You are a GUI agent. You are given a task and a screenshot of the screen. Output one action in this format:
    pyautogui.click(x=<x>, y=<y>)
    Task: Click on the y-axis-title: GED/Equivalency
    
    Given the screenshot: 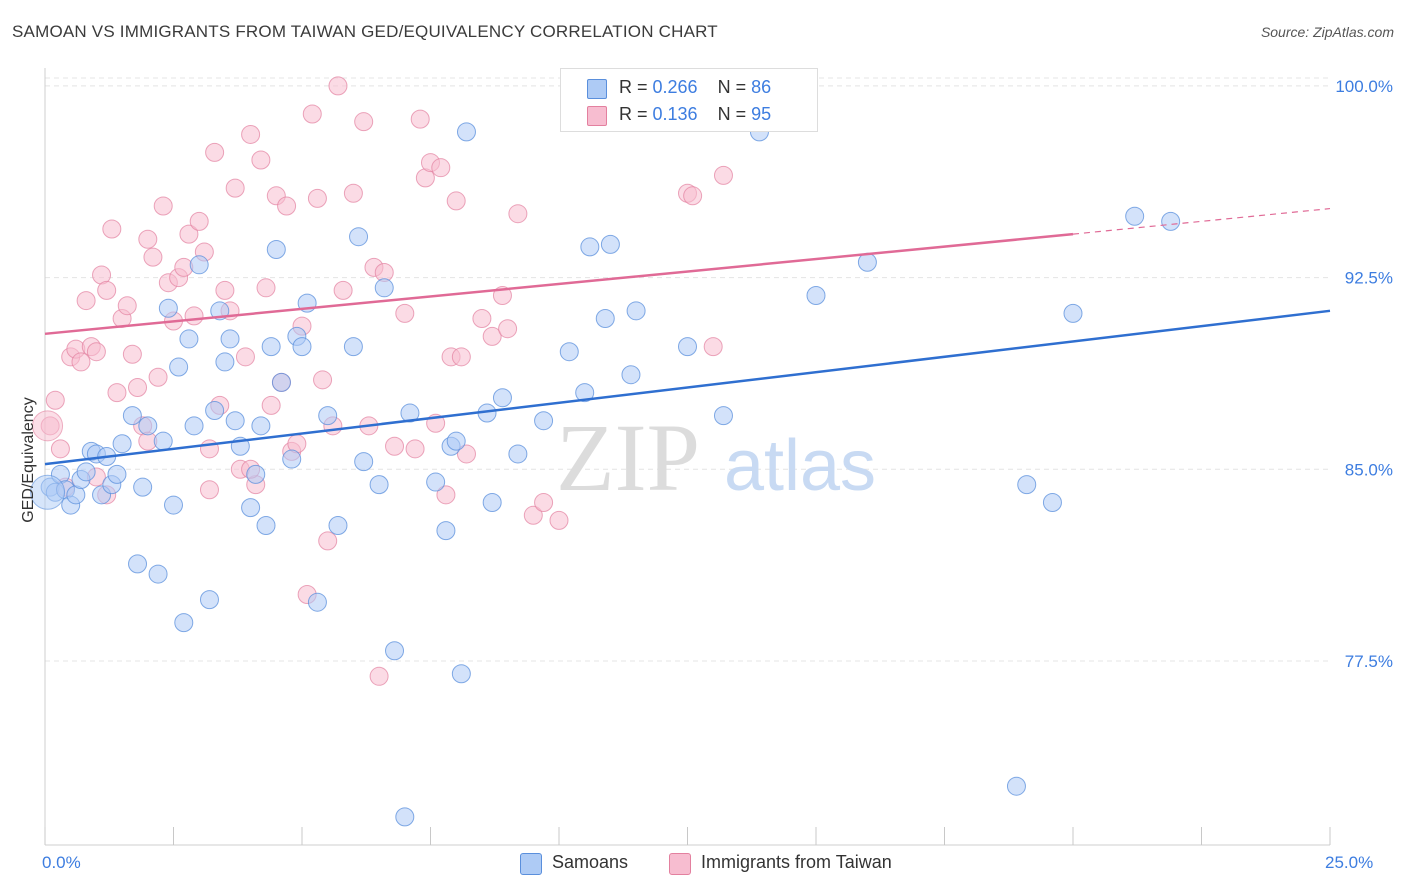 What is the action you would take?
    pyautogui.click(x=28, y=460)
    